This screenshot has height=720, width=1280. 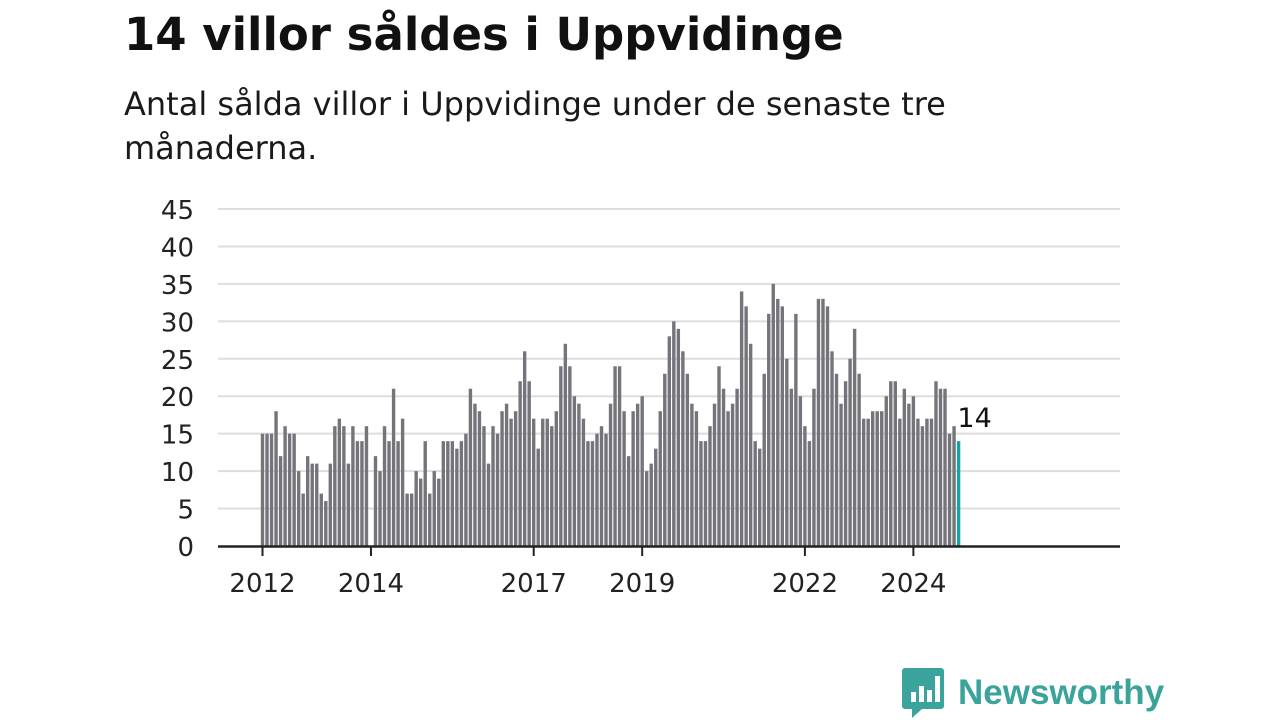 I want to click on newsworthy-brand: Newsworthy, so click(x=1033, y=693).